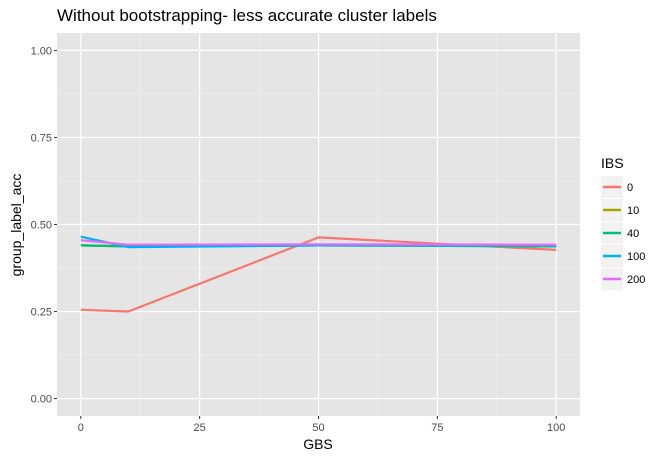  What do you see at coordinates (318, 444) in the screenshot?
I see `x-axis-title: GBS` at bounding box center [318, 444].